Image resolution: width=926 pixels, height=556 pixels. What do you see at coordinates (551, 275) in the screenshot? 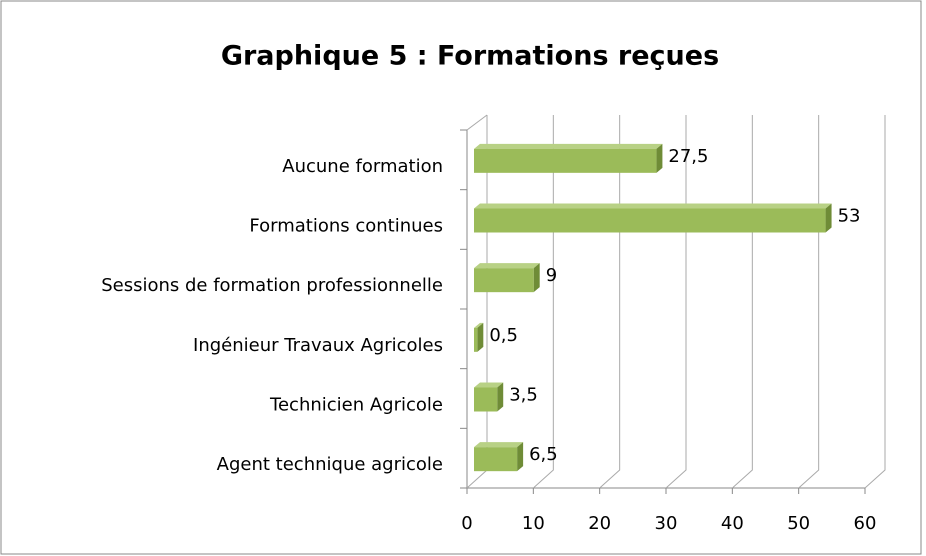
I see `data-label: 9` at bounding box center [551, 275].